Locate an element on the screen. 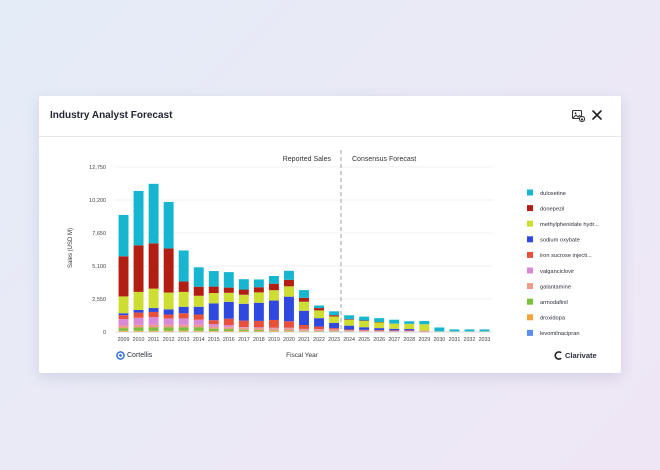 This screenshot has height=470, width=660. legend-label: valganciclovir is located at coordinates (557, 272).